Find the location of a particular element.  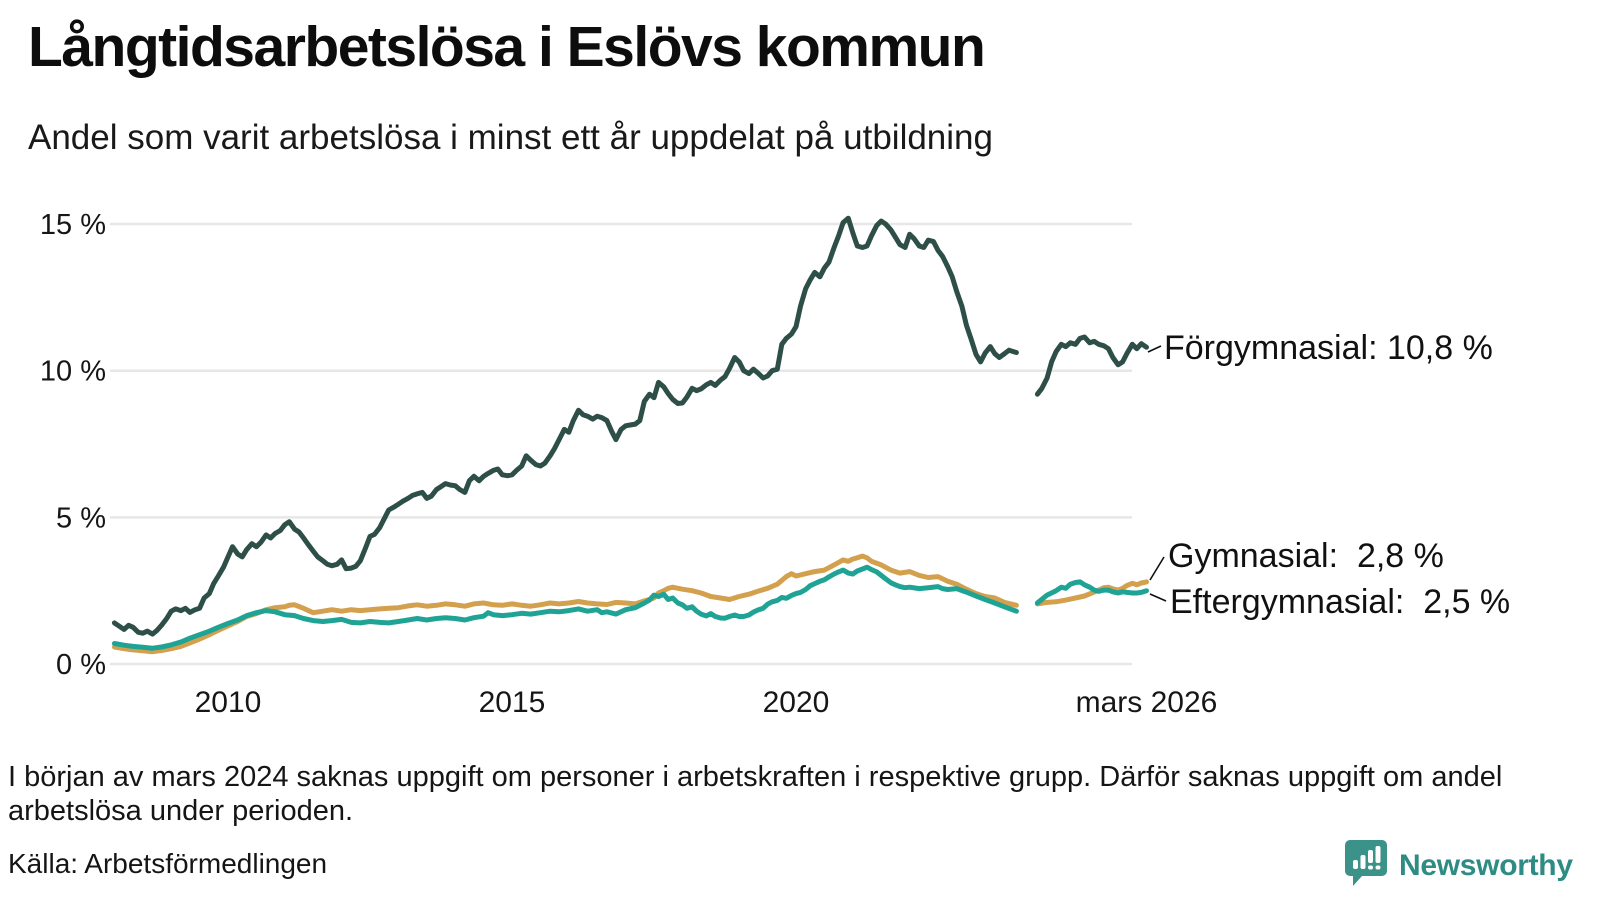

series-end-label-gymnasial: Gymnasial: 2,8 % is located at coordinates (1306, 556).